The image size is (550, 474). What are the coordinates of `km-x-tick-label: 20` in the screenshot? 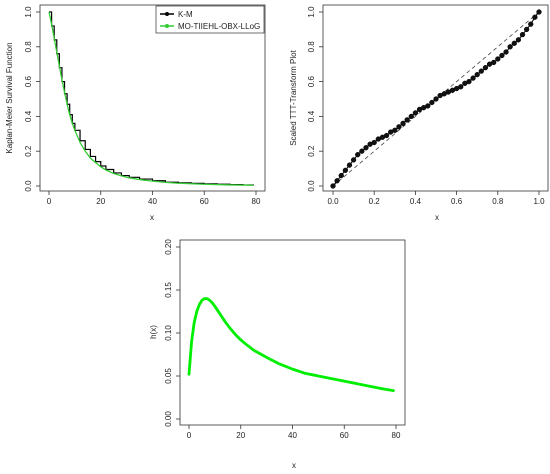 It's located at (100, 201).